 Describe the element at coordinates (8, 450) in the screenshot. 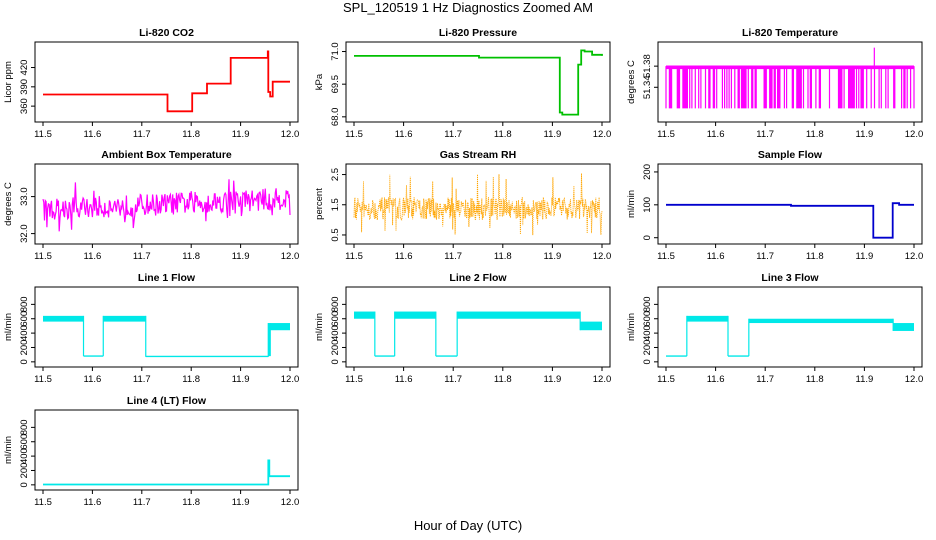

I see `panel-ylabel-10: ml/min` at that location.